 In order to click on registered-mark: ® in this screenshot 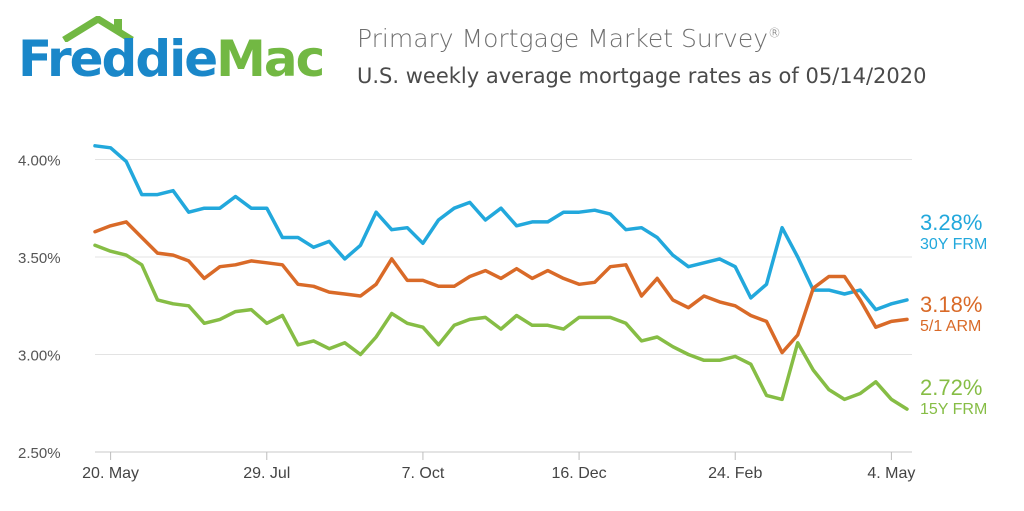, I will do `click(774, 34)`.